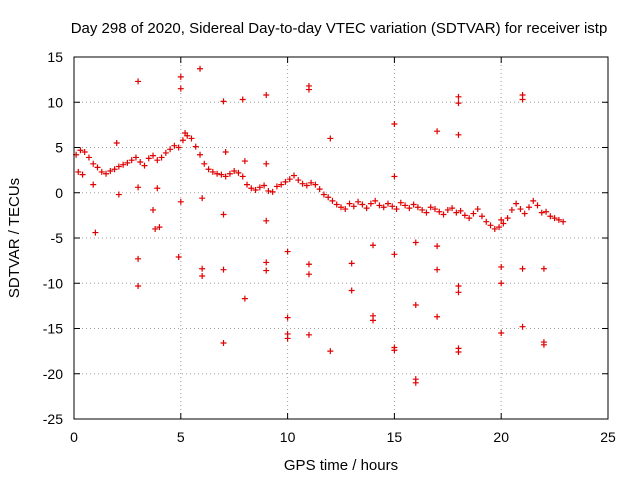 Image resolution: width=640 pixels, height=480 pixels. What do you see at coordinates (57, 238) in the screenshot?
I see `y-tick-label: -5` at bounding box center [57, 238].